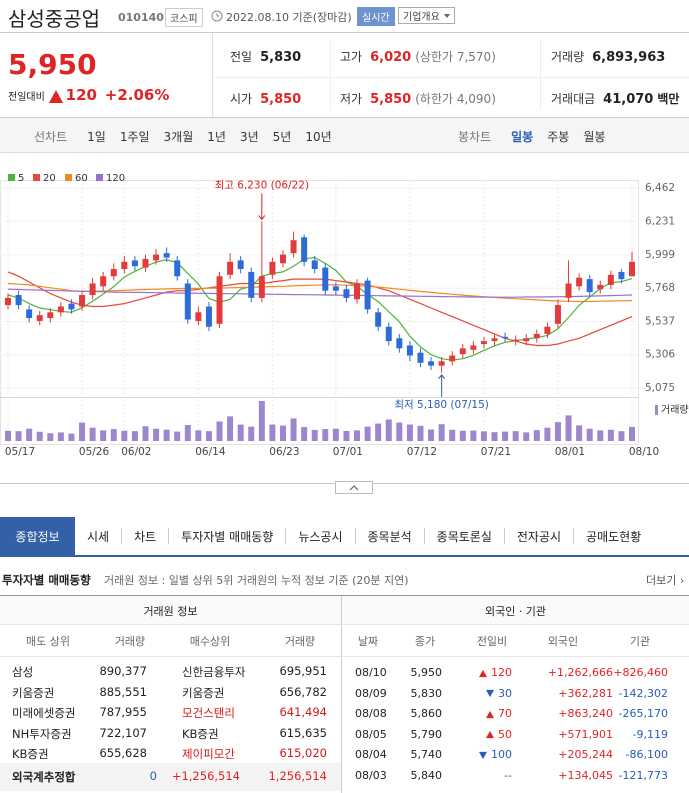 This screenshot has height=793, width=689. What do you see at coordinates (351, 57) in the screenshot?
I see `stat-label: 고가` at bounding box center [351, 57].